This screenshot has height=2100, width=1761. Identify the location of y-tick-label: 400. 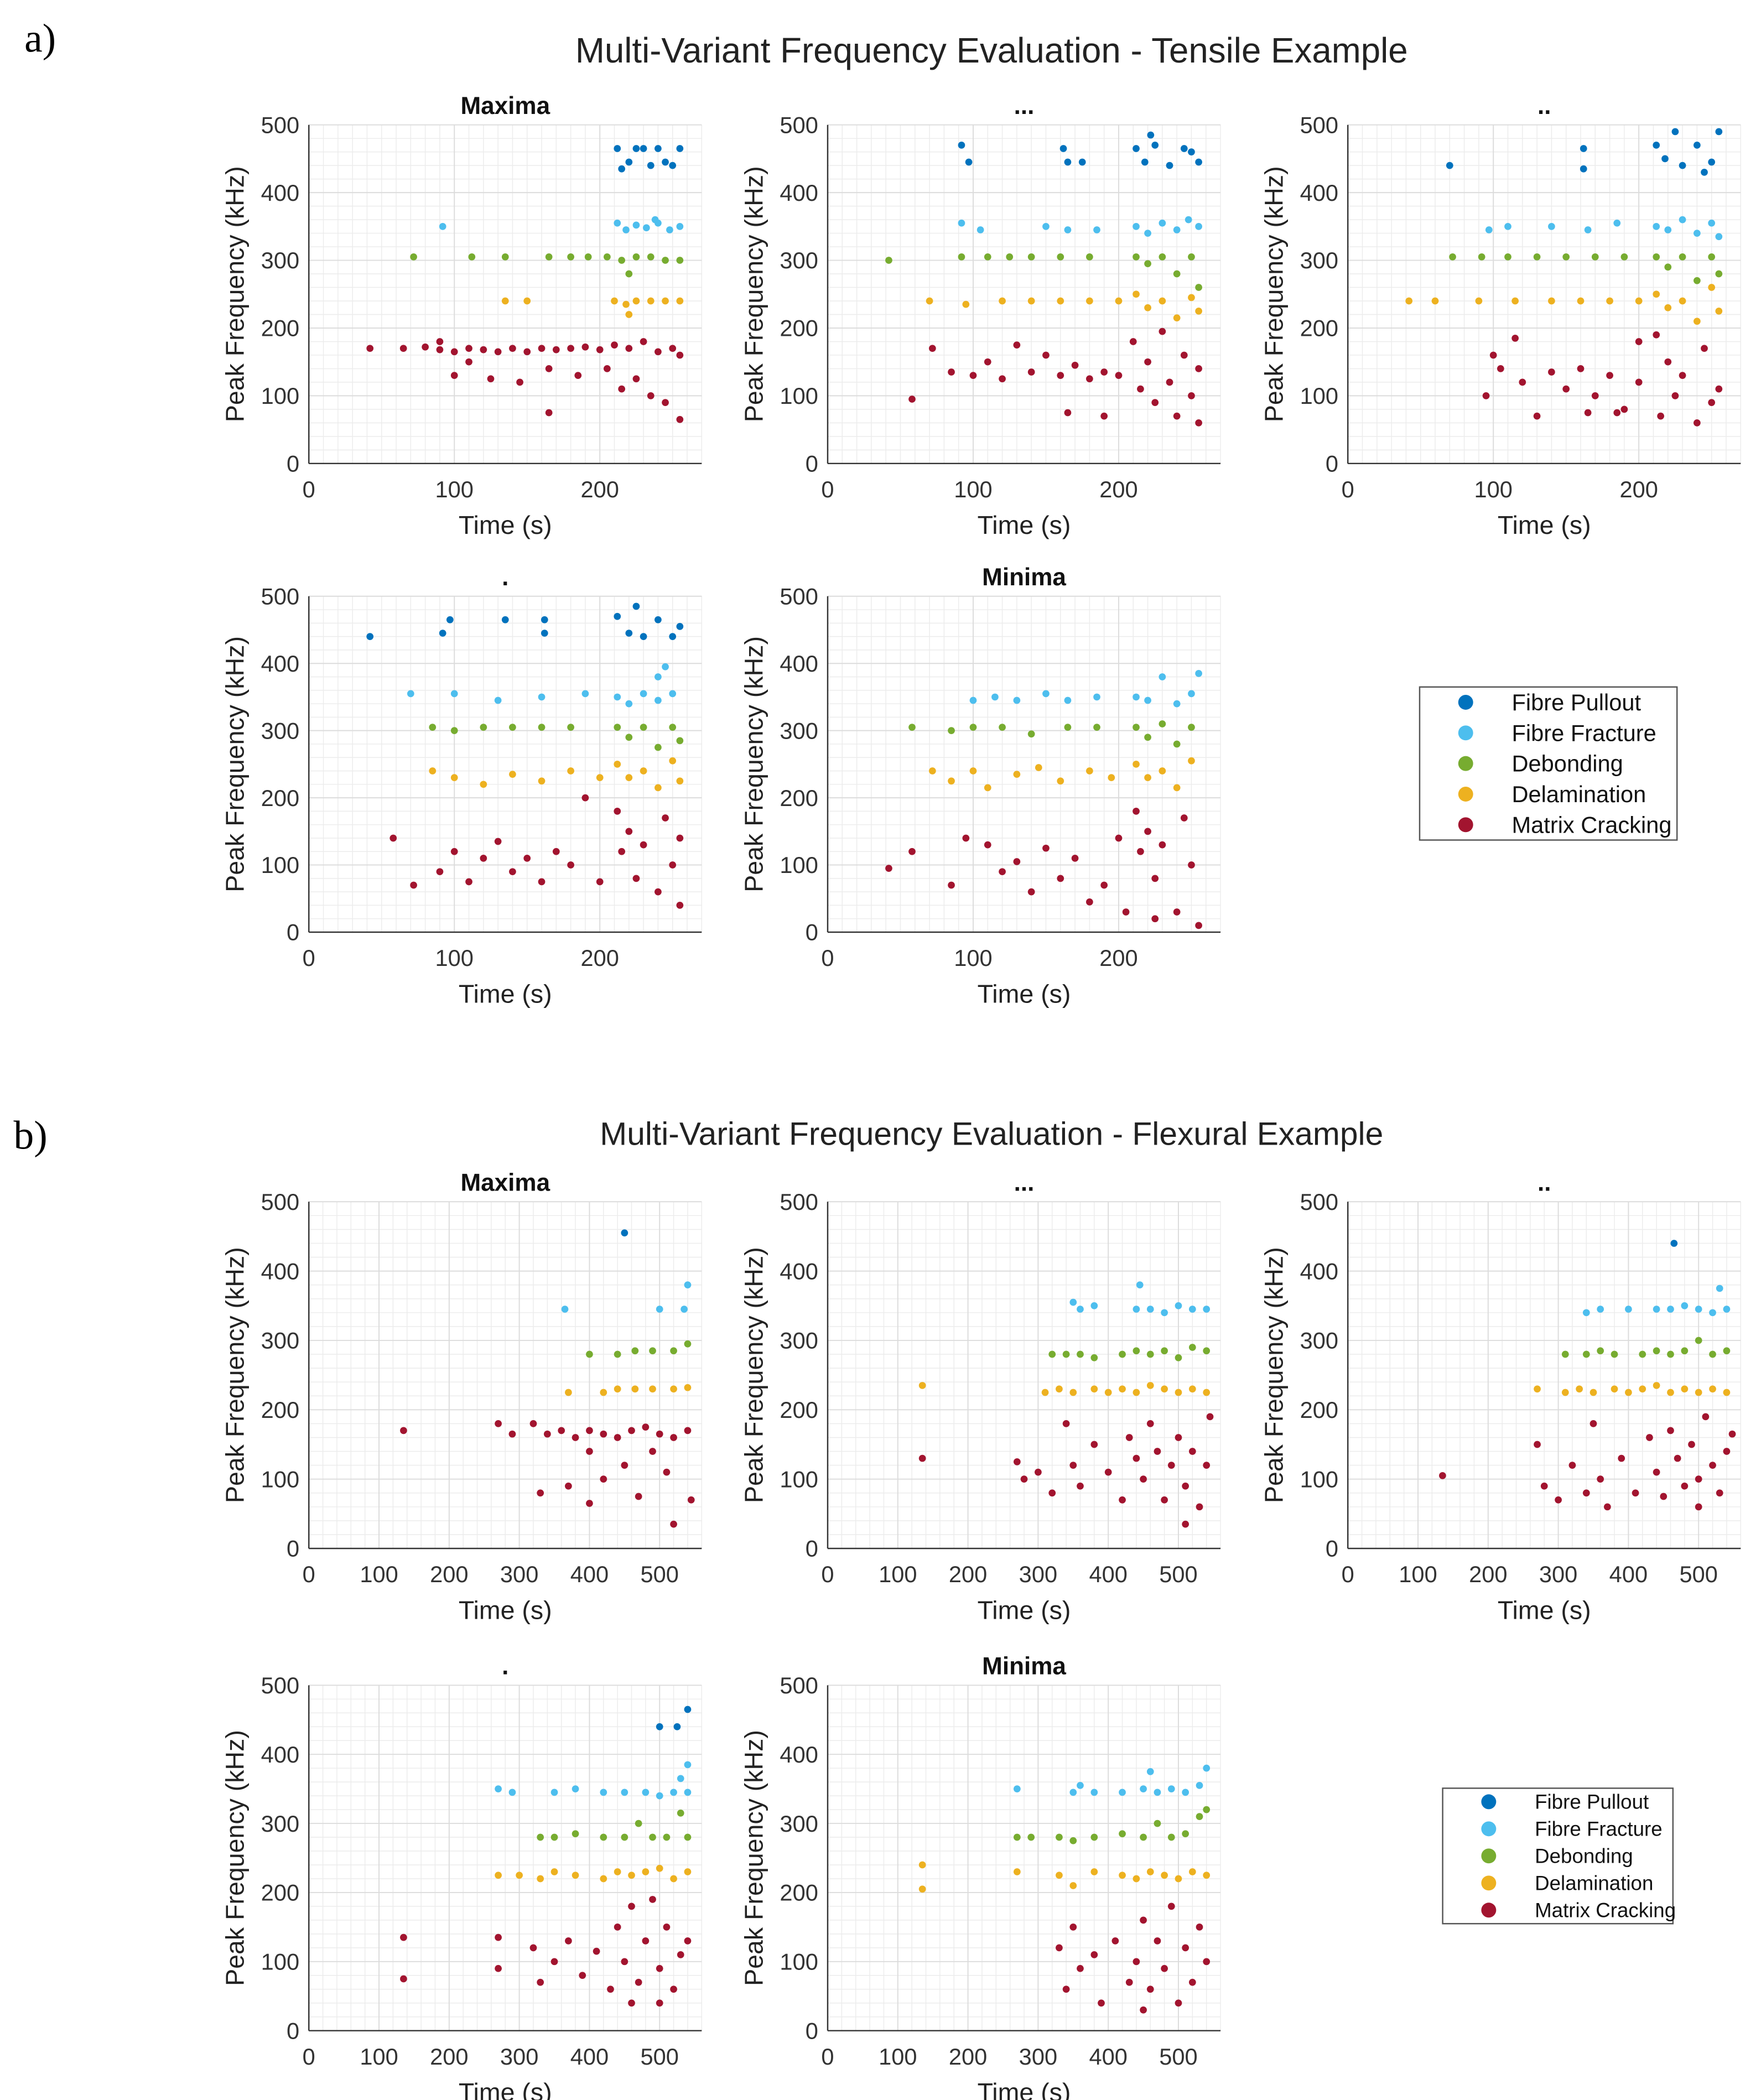
(280, 193).